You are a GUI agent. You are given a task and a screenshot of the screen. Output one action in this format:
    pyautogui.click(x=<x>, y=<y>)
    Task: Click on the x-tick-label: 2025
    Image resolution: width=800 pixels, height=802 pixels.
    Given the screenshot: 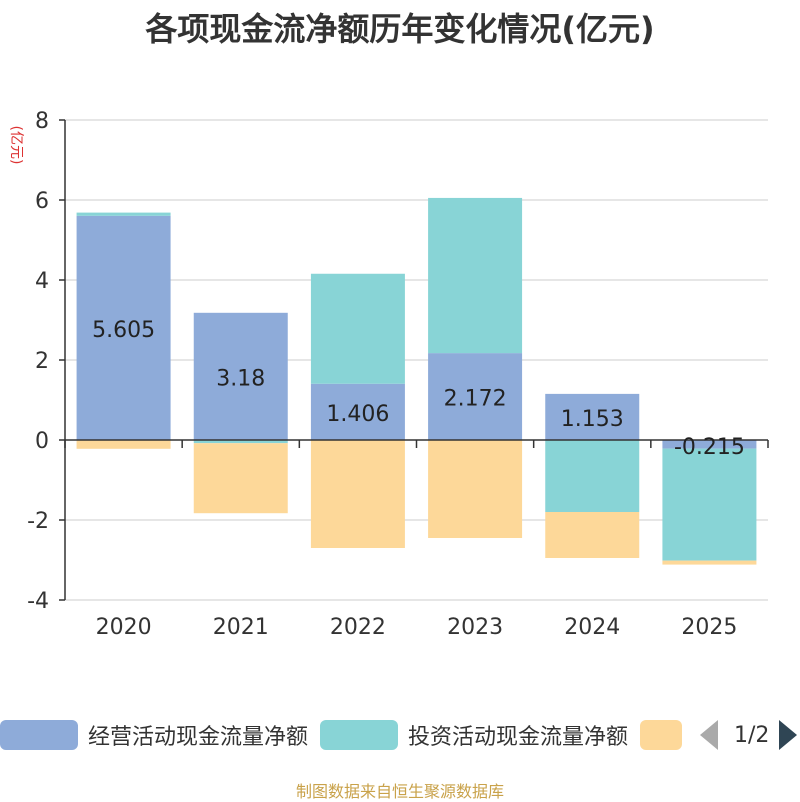 What is the action you would take?
    pyautogui.click(x=709, y=627)
    